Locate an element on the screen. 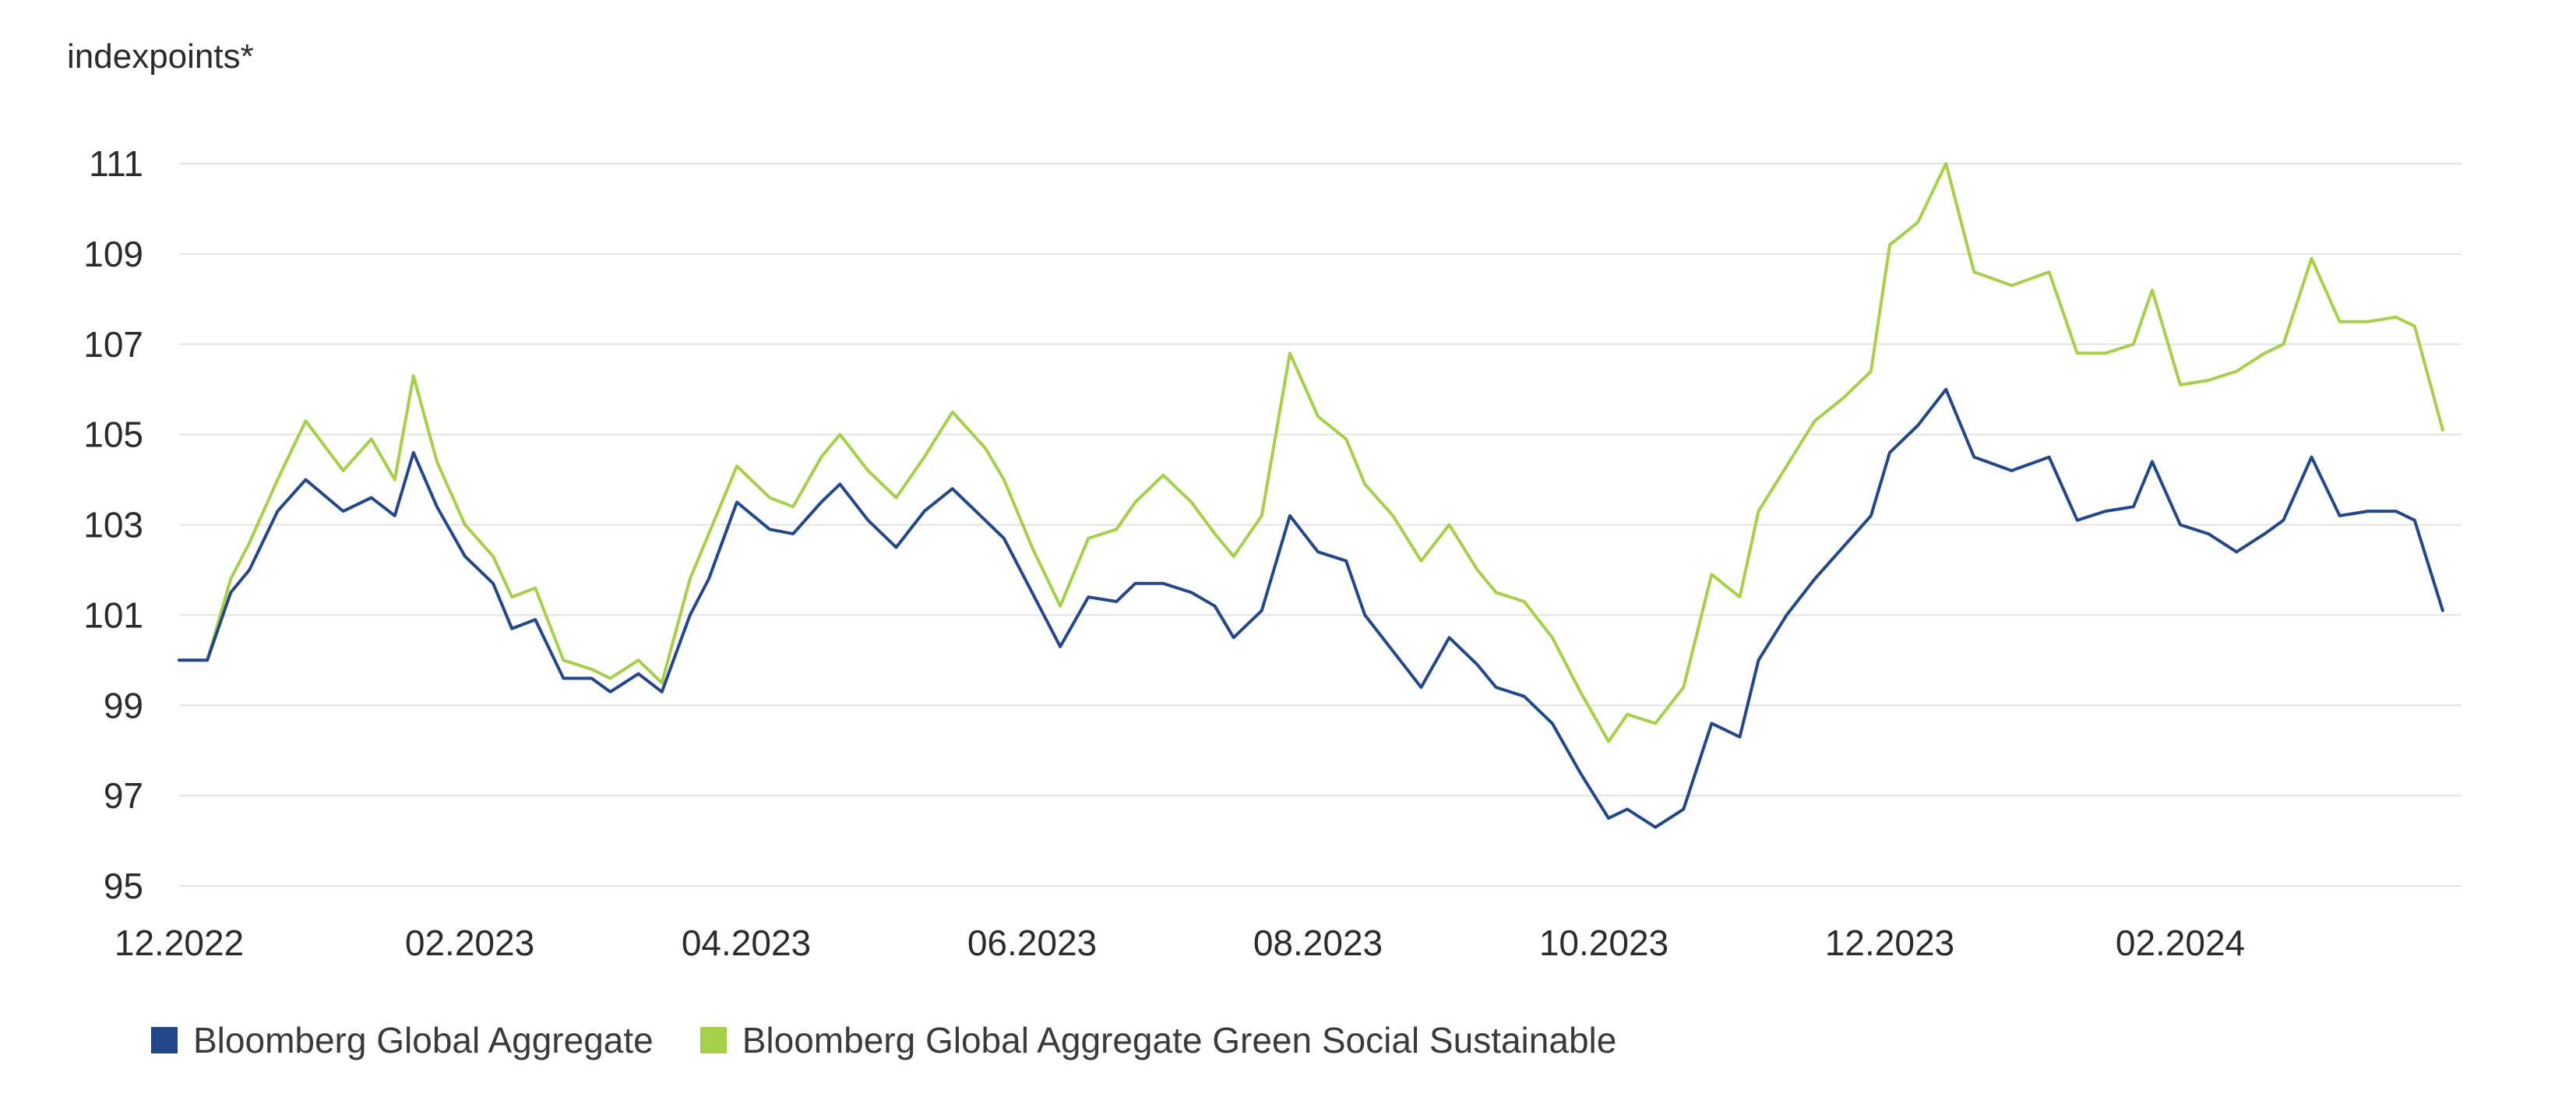  y-axis-label: indexpoints* is located at coordinates (160, 56).